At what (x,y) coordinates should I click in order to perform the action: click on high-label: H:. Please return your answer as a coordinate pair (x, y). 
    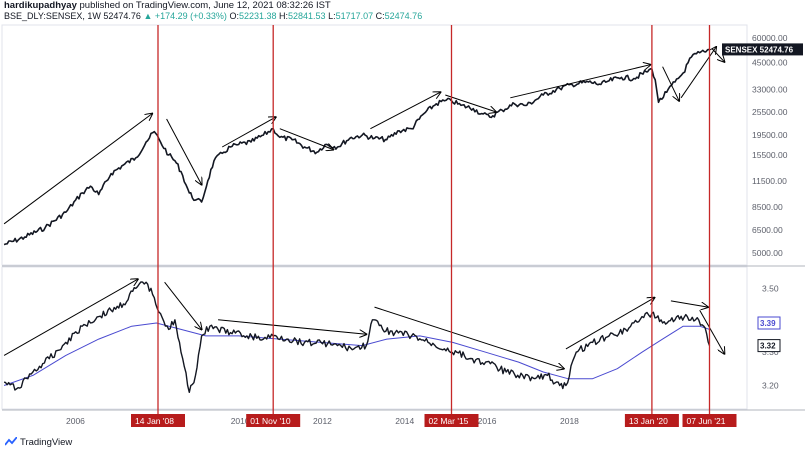
    Looking at the image, I should click on (284, 16).